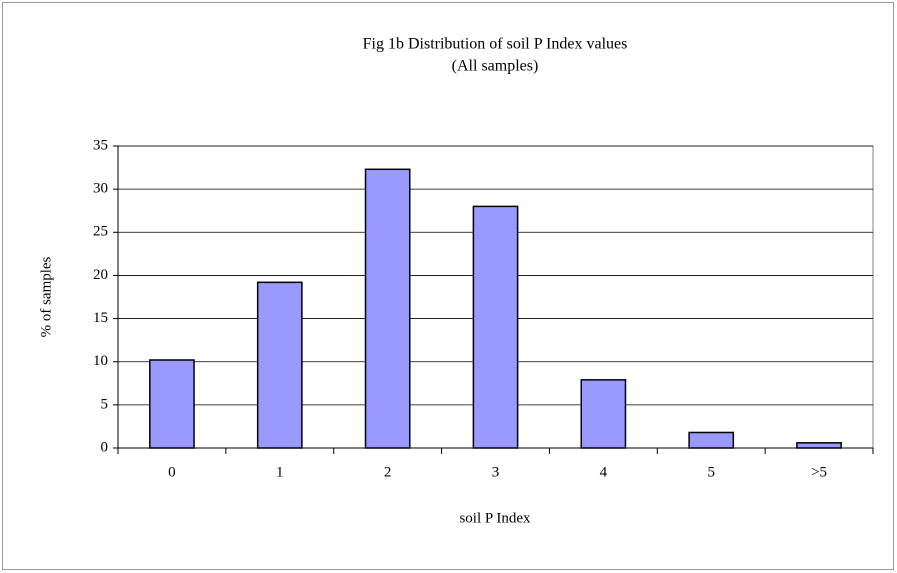  I want to click on x-tick-label: 3, so click(496, 472).